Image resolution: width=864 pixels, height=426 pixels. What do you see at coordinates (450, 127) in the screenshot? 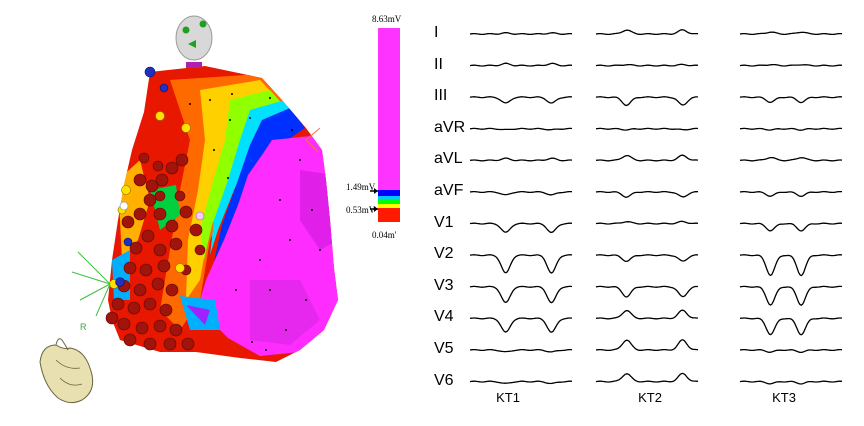
I see `lead-label-avr: aVR` at bounding box center [450, 127].